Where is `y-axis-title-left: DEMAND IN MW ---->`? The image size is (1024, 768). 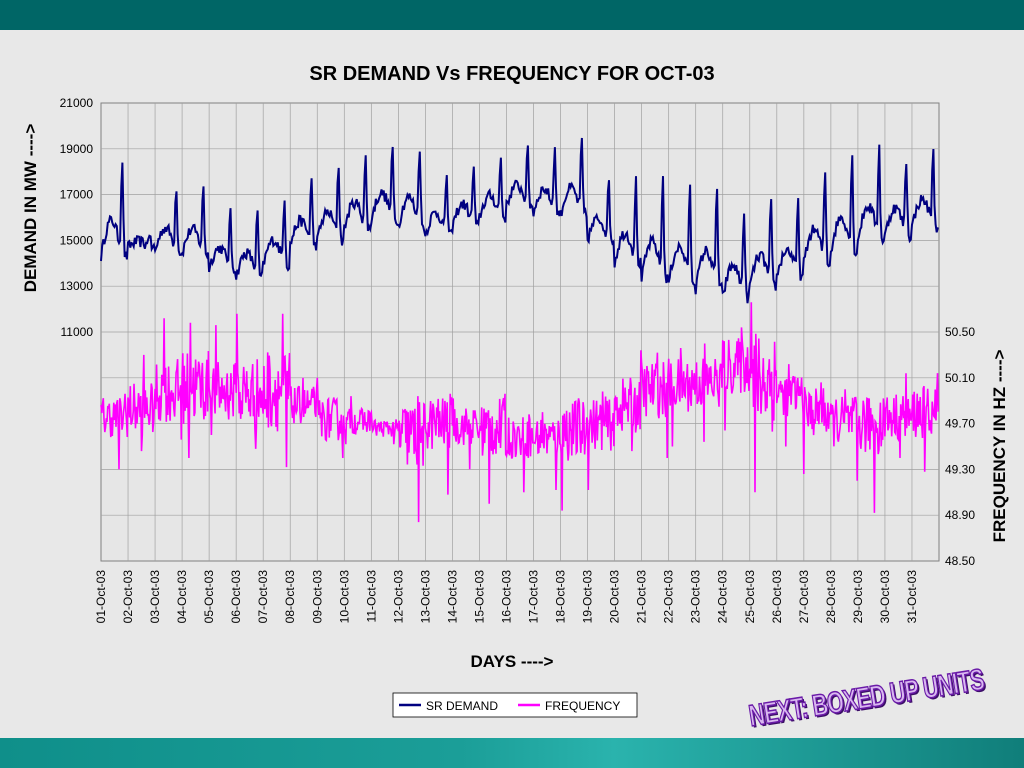
y-axis-title-left: DEMAND IN MW ----> is located at coordinates (30, 208).